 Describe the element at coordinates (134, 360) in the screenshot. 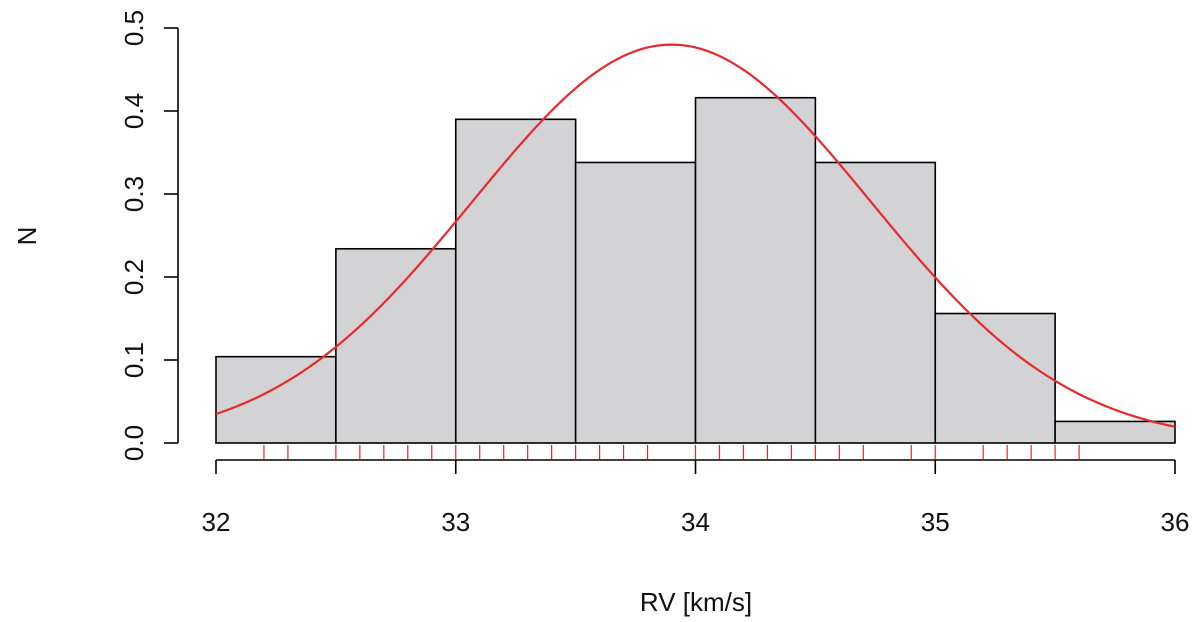

I see `y-tick-label-1: 0.1` at that location.